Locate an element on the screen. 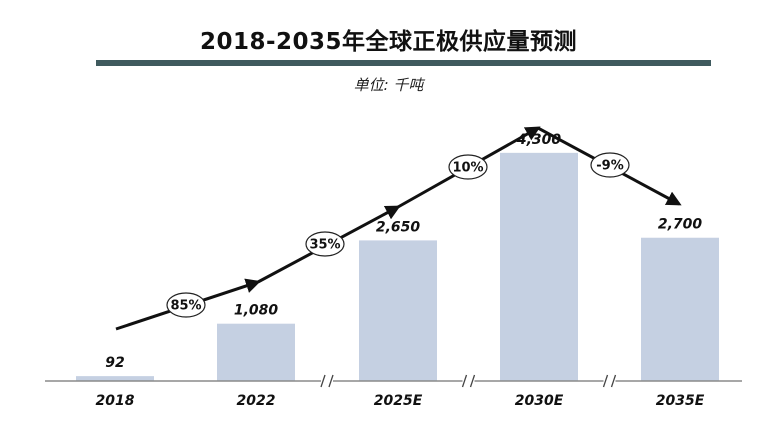  value-label-2018: 92 is located at coordinates (114, 363).